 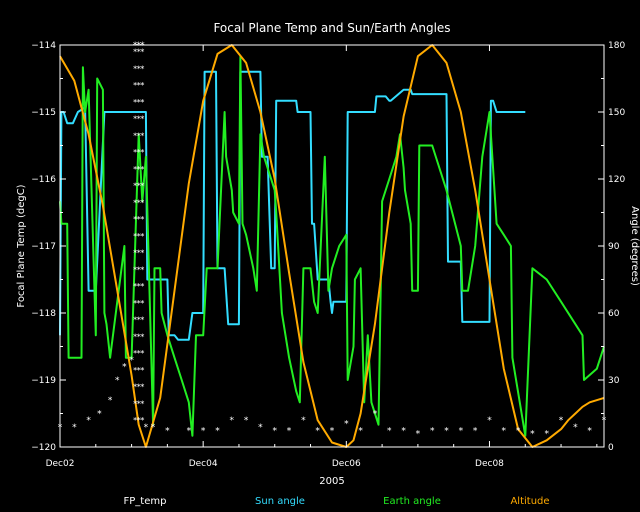 I want to click on left-tick-label: −120, so click(x=43, y=448).